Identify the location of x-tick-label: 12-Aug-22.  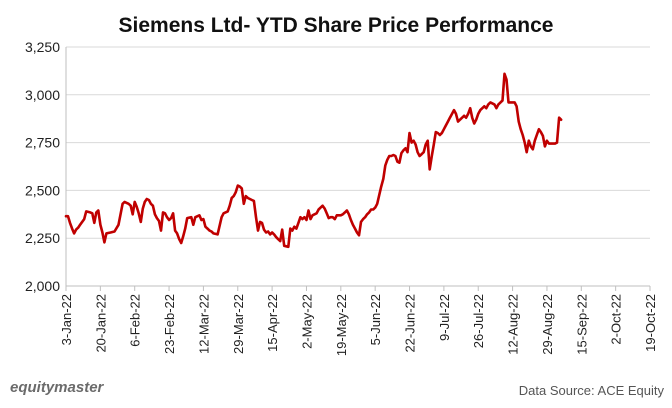
(513, 324).